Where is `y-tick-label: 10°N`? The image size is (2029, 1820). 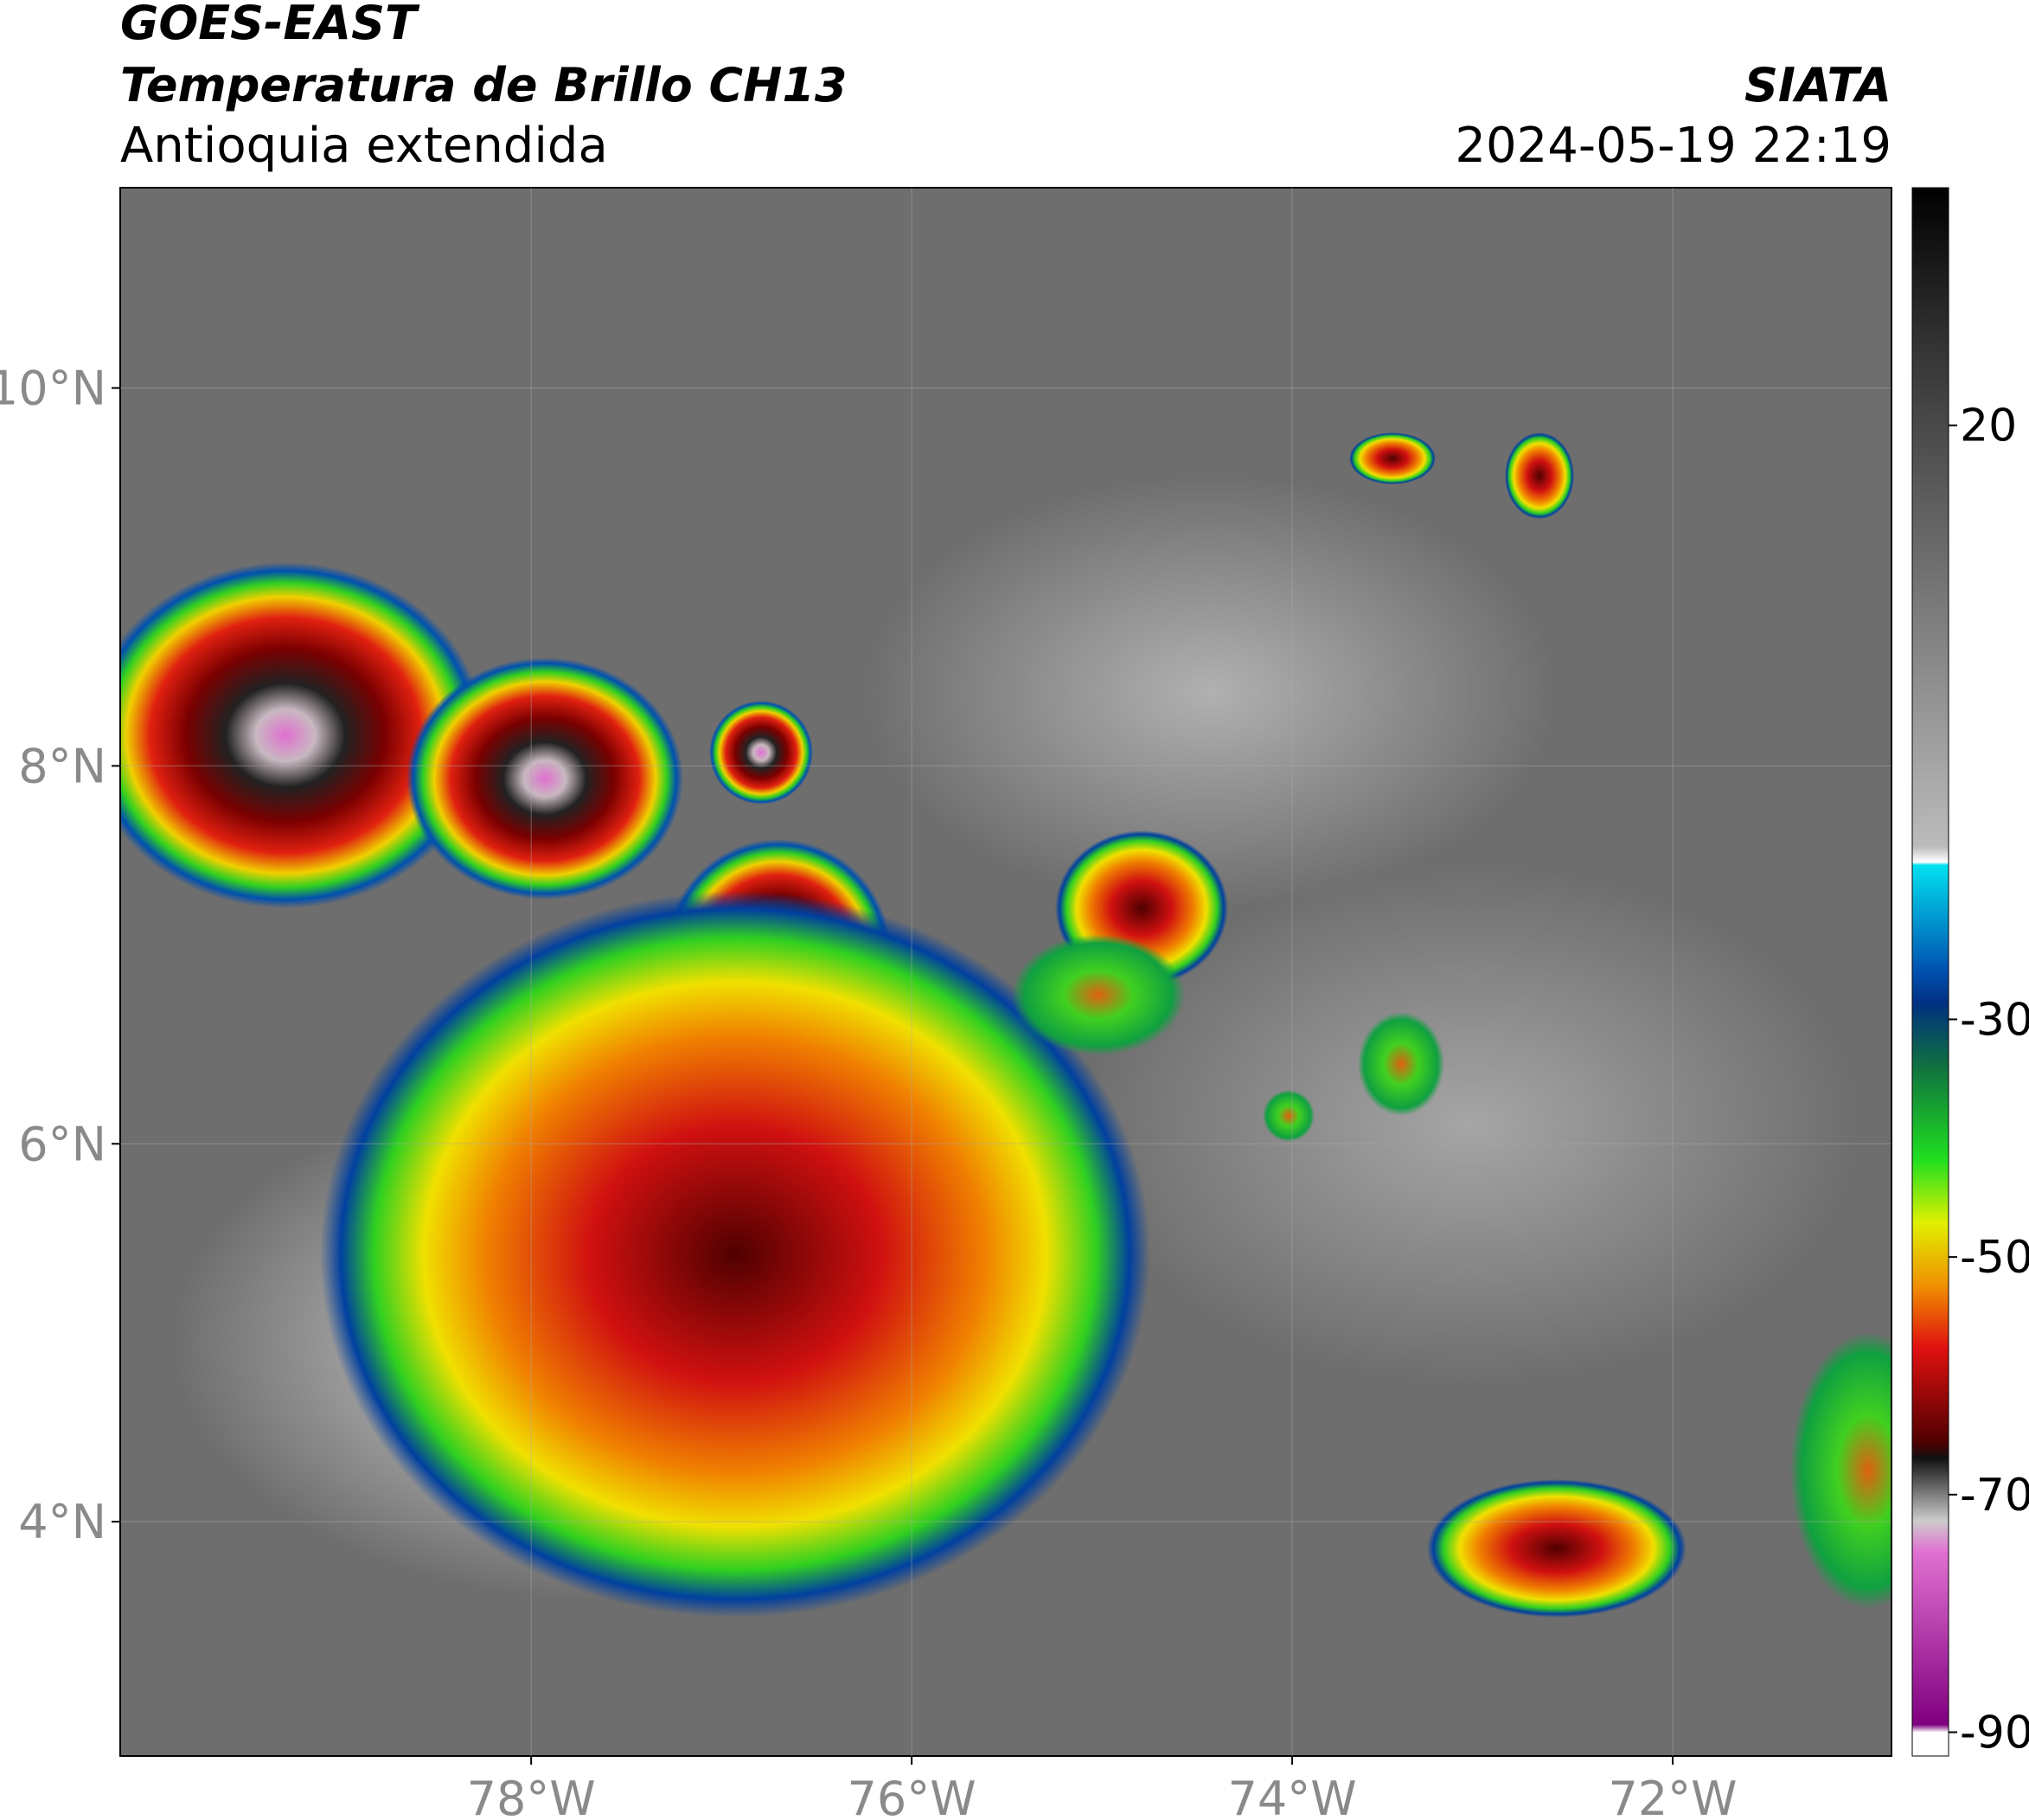 y-tick-label: 10°N is located at coordinates (53, 389).